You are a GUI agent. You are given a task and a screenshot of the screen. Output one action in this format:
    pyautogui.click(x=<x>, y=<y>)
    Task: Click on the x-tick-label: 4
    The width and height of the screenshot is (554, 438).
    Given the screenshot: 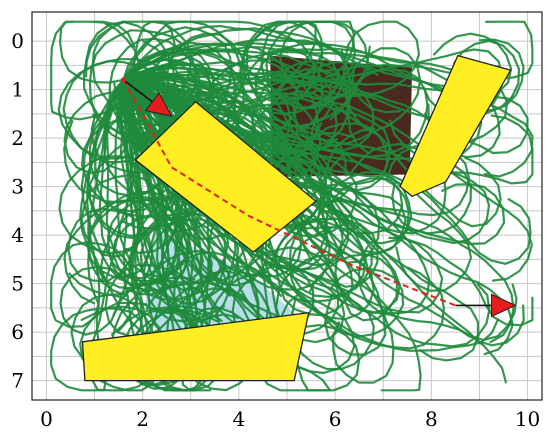 What is the action you would take?
    pyautogui.click(x=239, y=419)
    